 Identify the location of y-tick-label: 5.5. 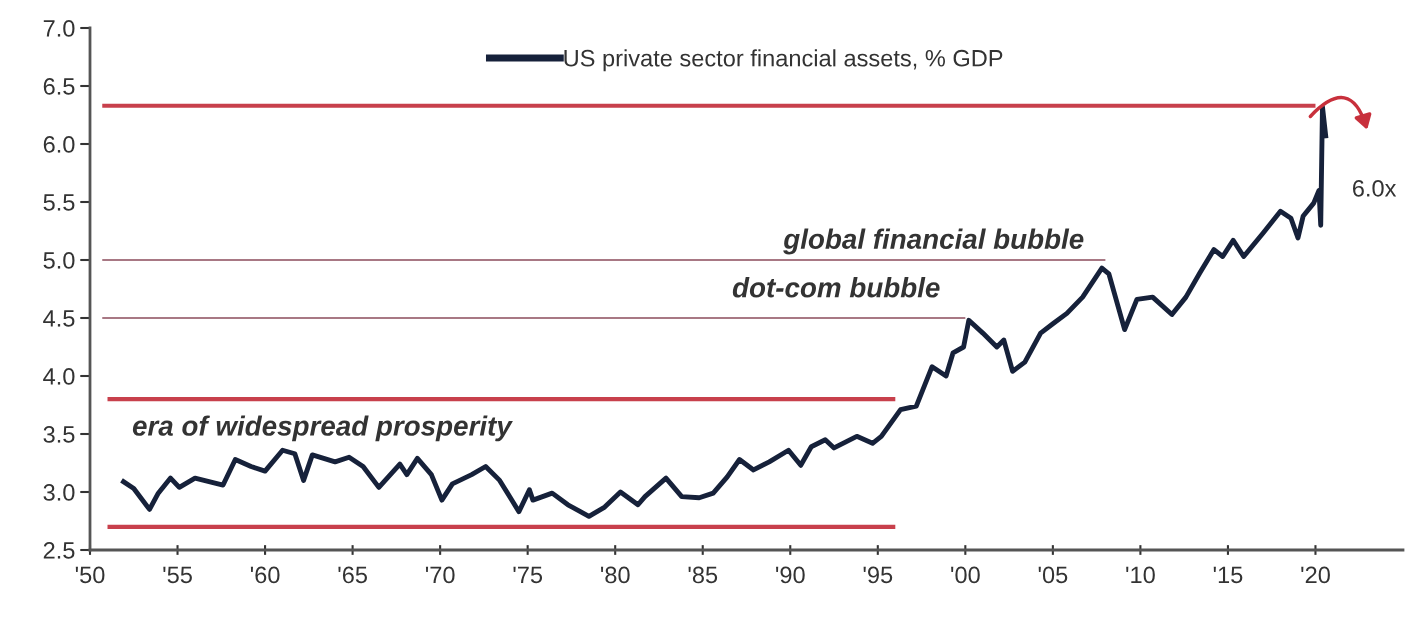
(59, 202).